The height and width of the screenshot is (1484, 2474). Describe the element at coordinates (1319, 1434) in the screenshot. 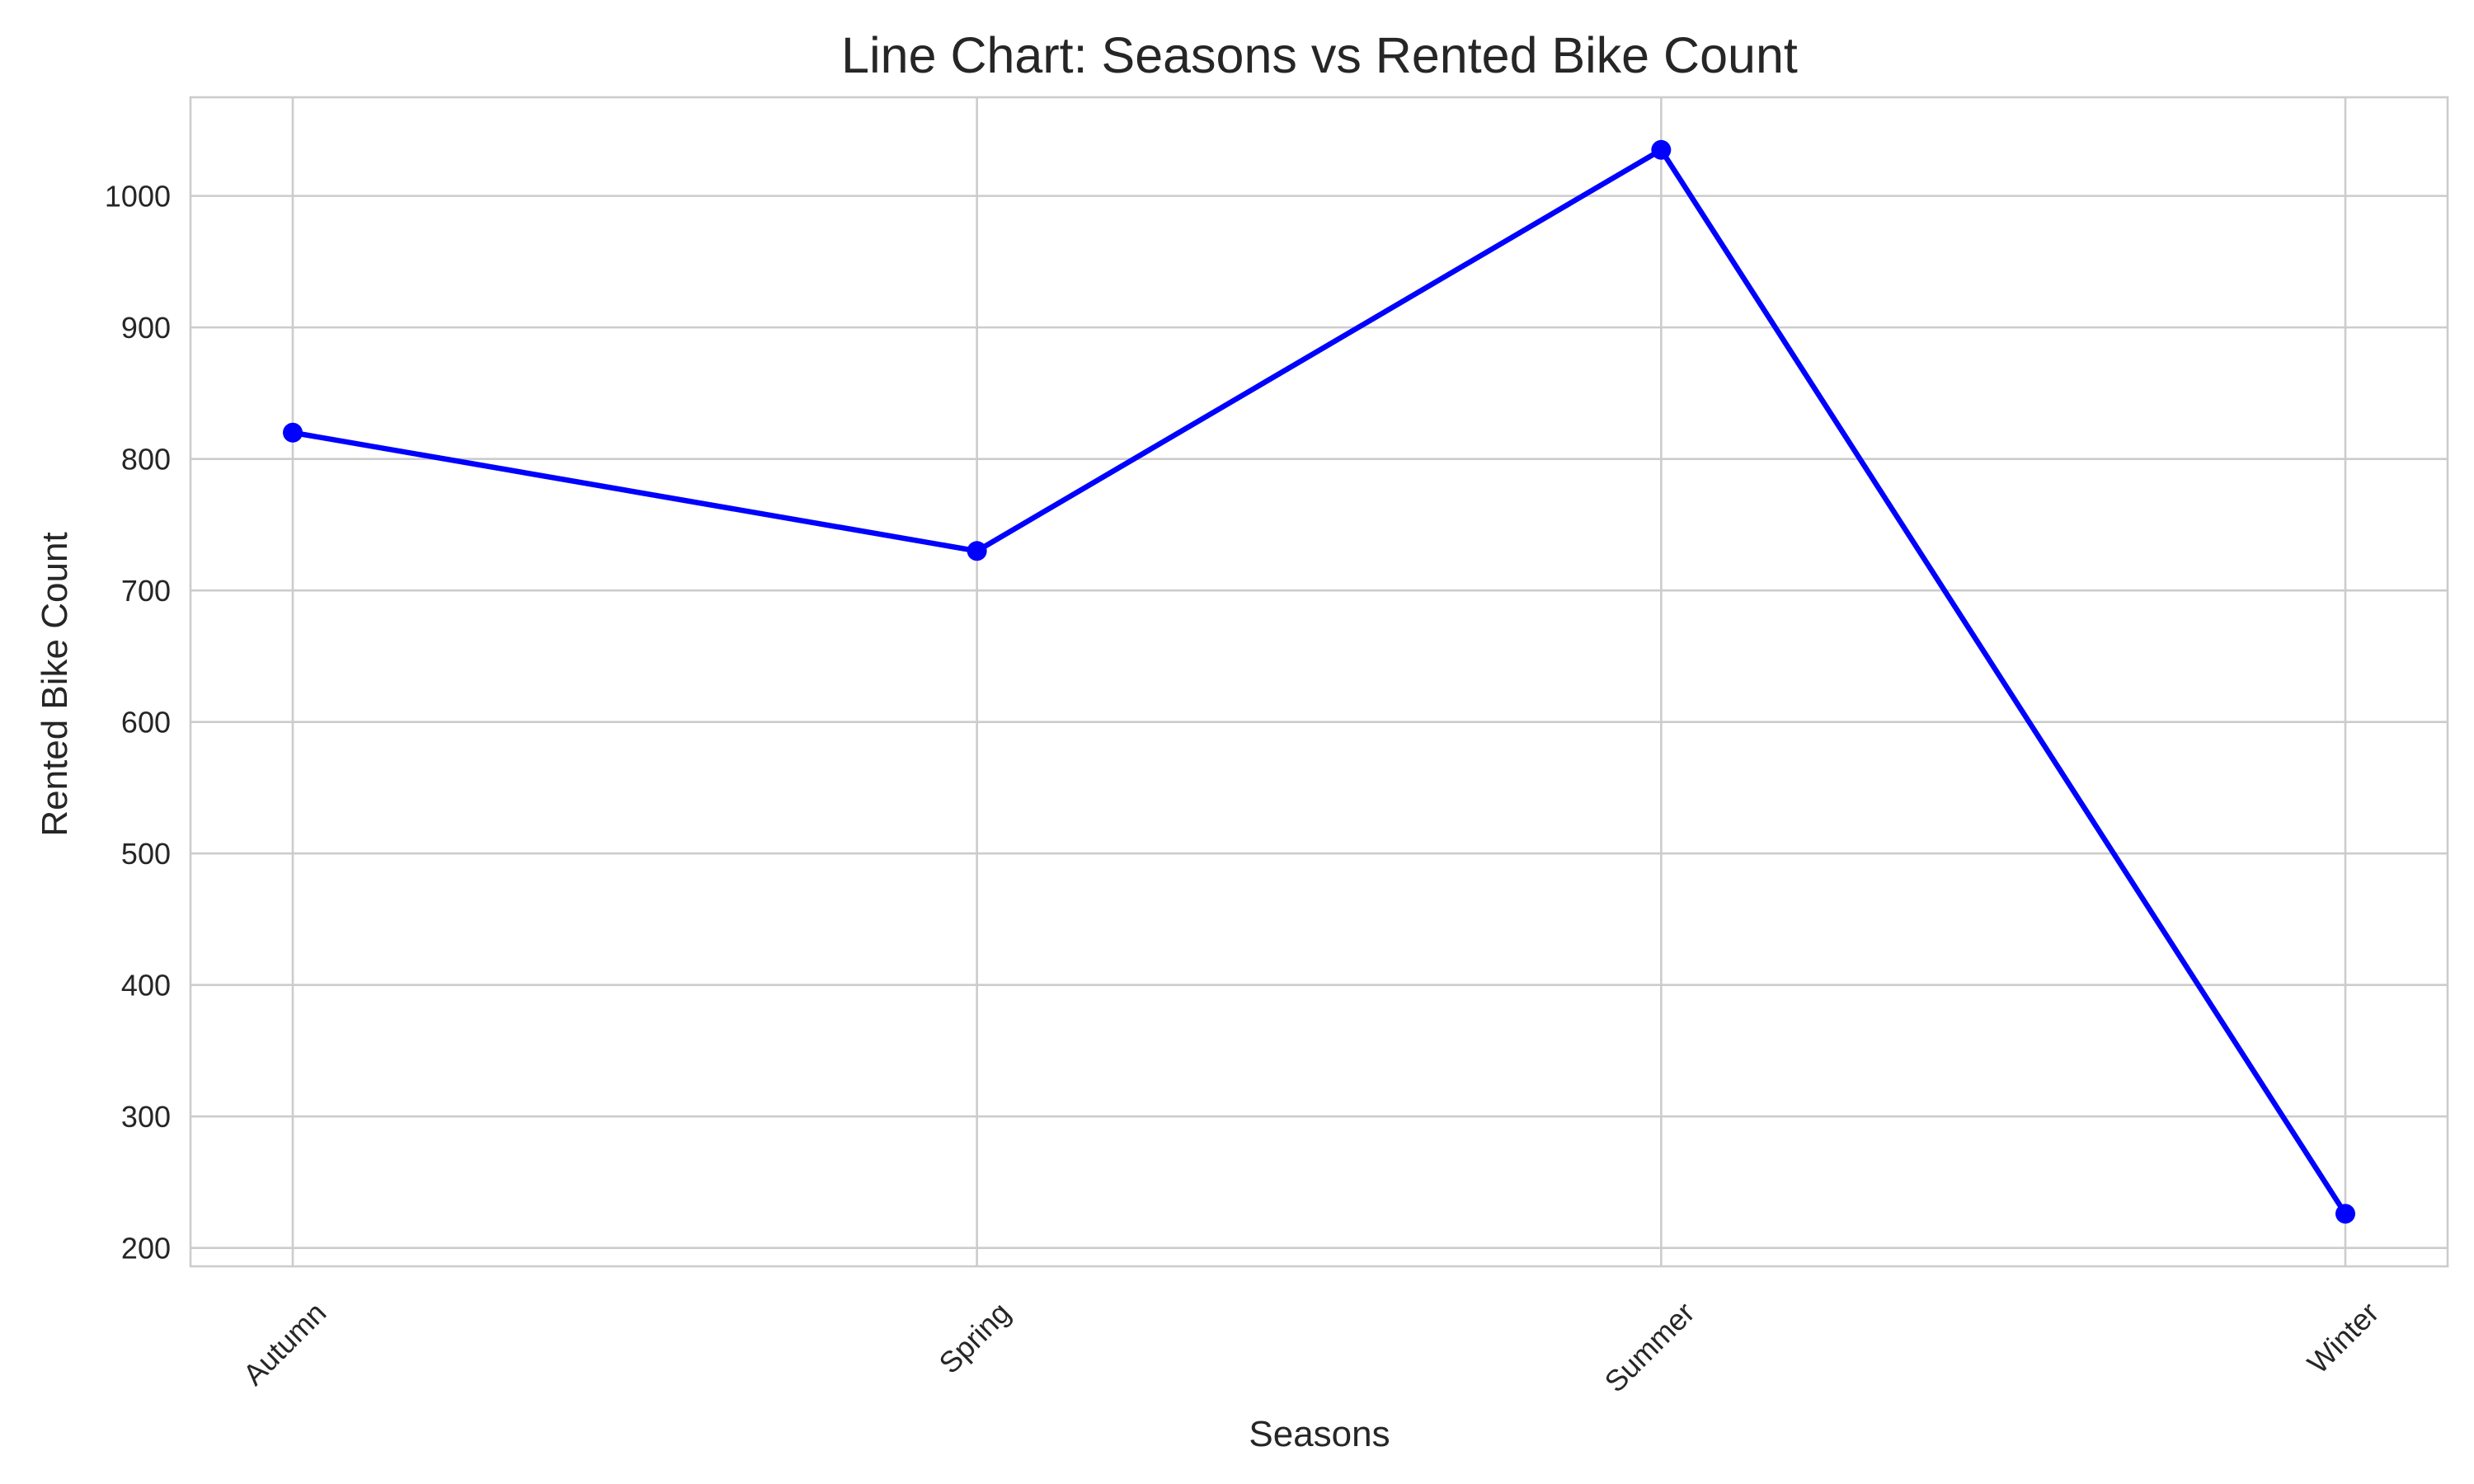

I see `x-axis-label: Seasons` at that location.